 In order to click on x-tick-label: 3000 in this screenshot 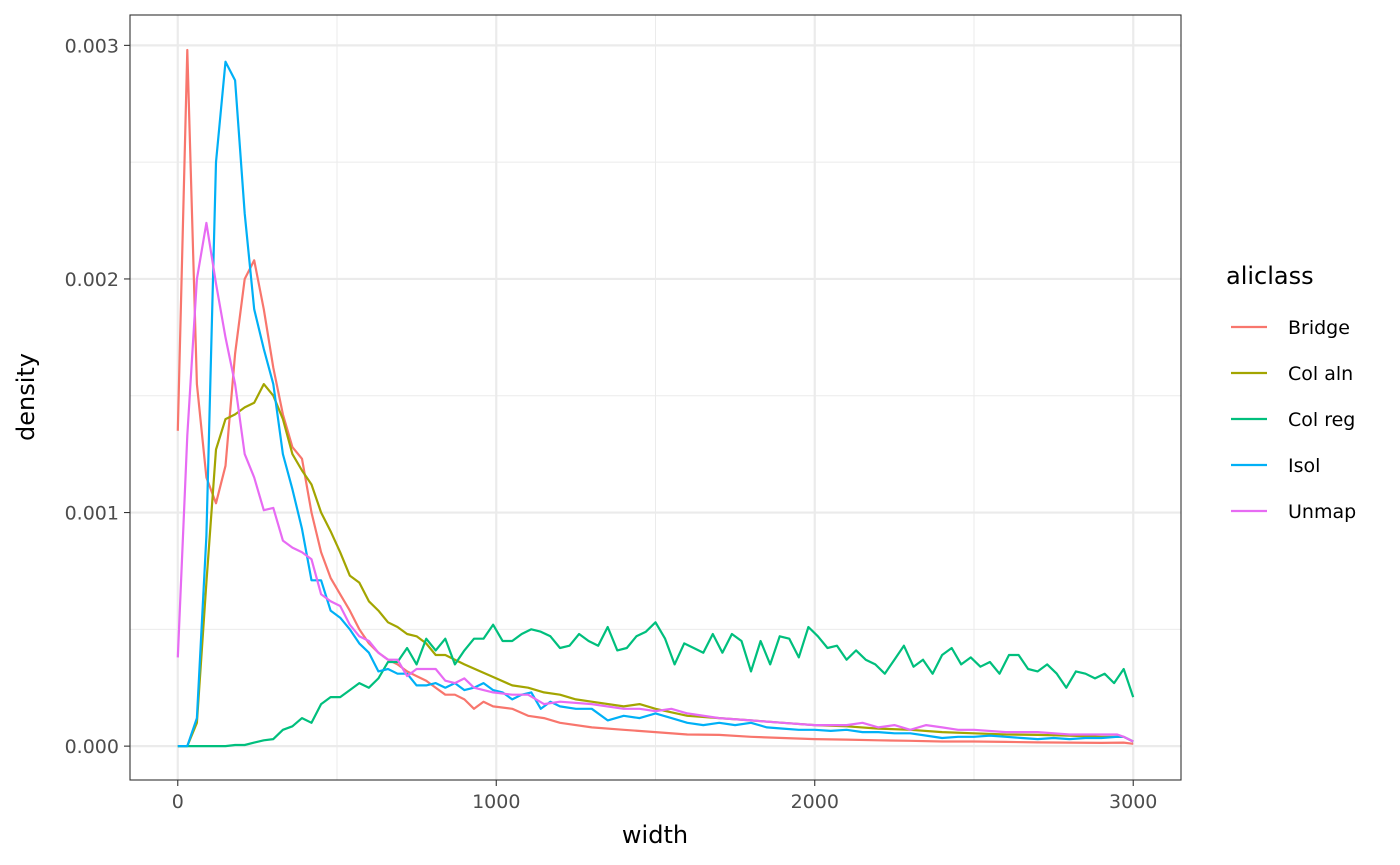, I will do `click(1133, 802)`.